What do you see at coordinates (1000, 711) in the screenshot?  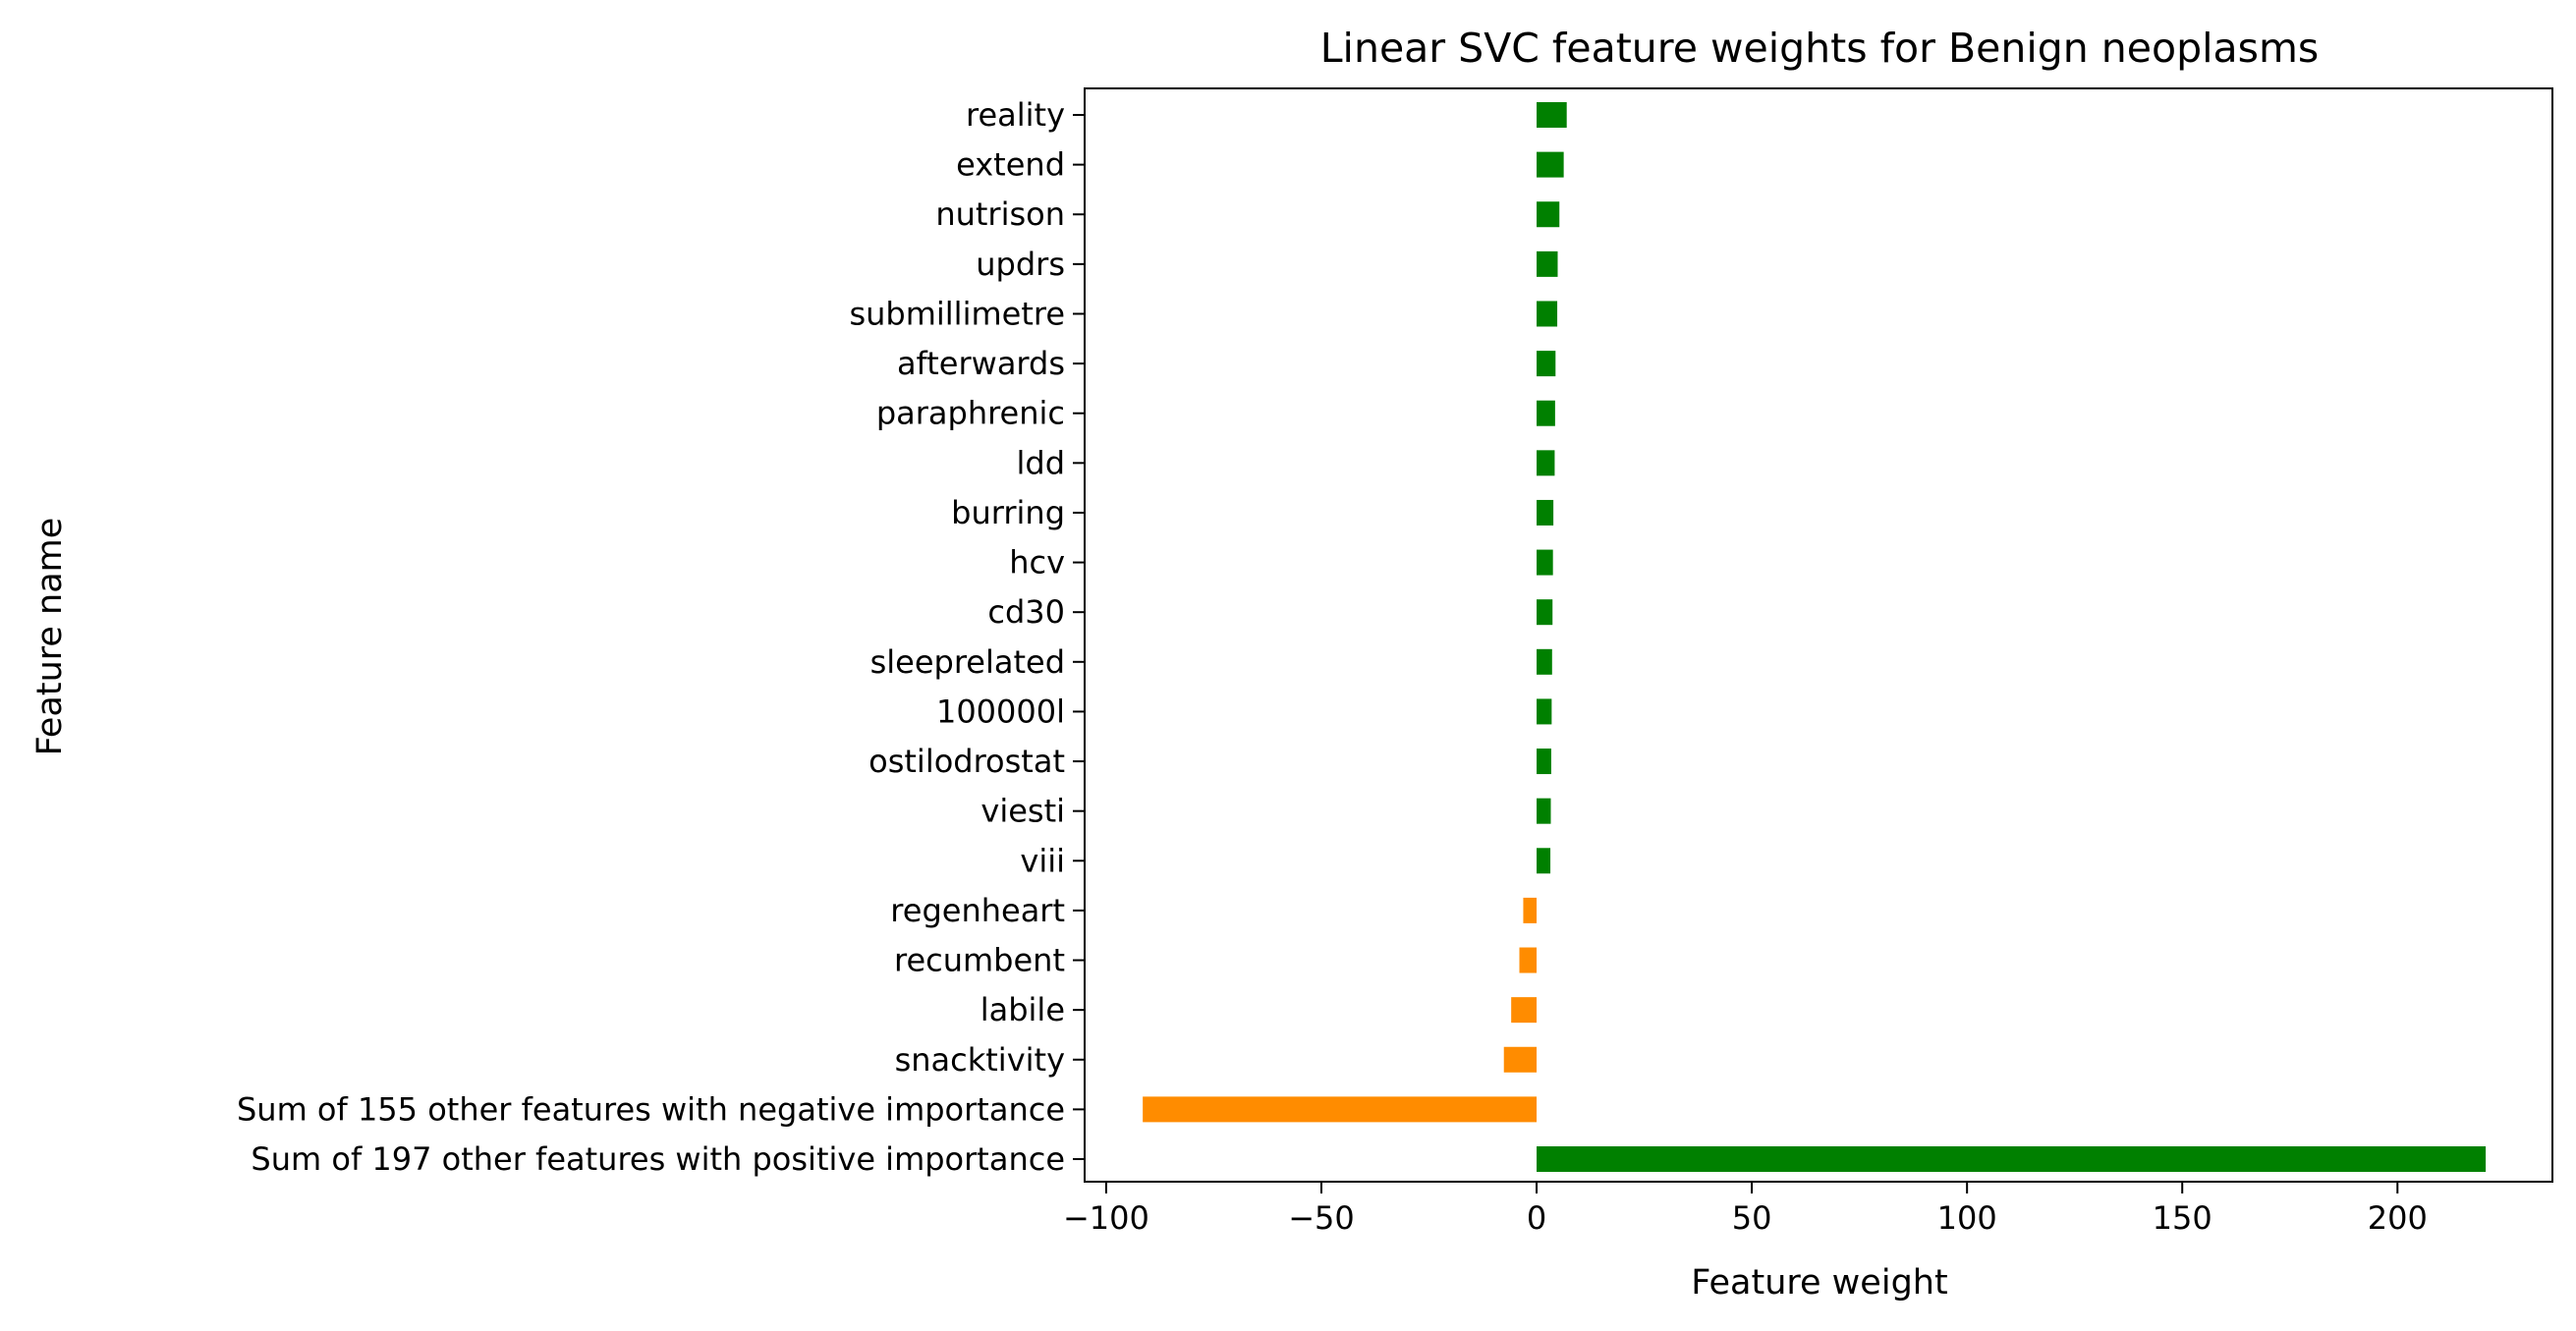 I see `y-tick-label: 100000l` at bounding box center [1000, 711].